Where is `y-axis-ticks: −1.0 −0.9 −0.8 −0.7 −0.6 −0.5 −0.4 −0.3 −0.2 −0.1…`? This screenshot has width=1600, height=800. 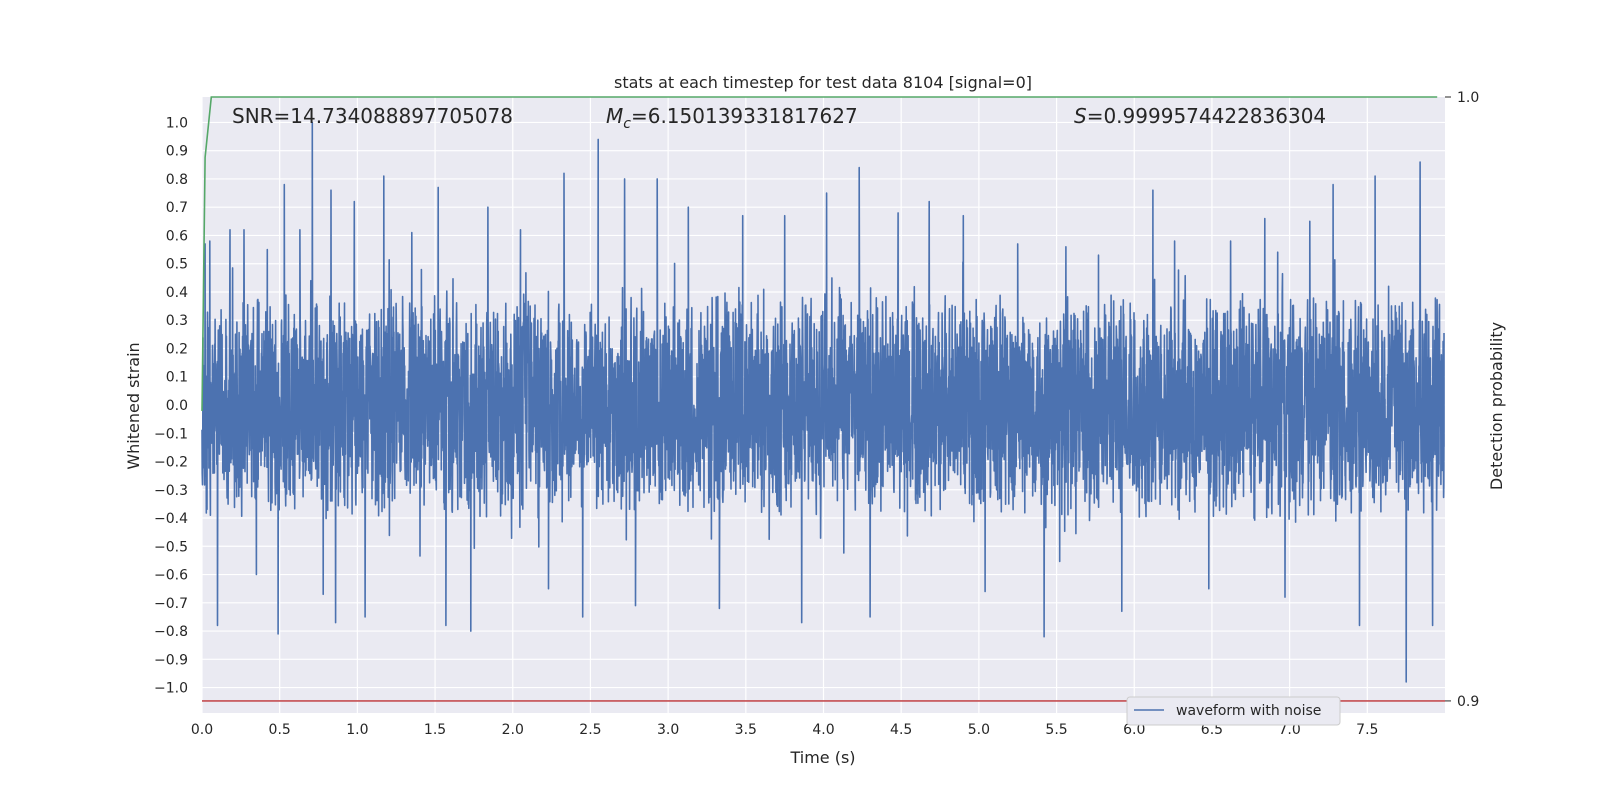 y-axis-ticks: −1.0 −0.9 −0.8 −0.7 −0.6 −0.5 −0.4 −0.3 −0.2 −0.1… is located at coordinates (171, 405).